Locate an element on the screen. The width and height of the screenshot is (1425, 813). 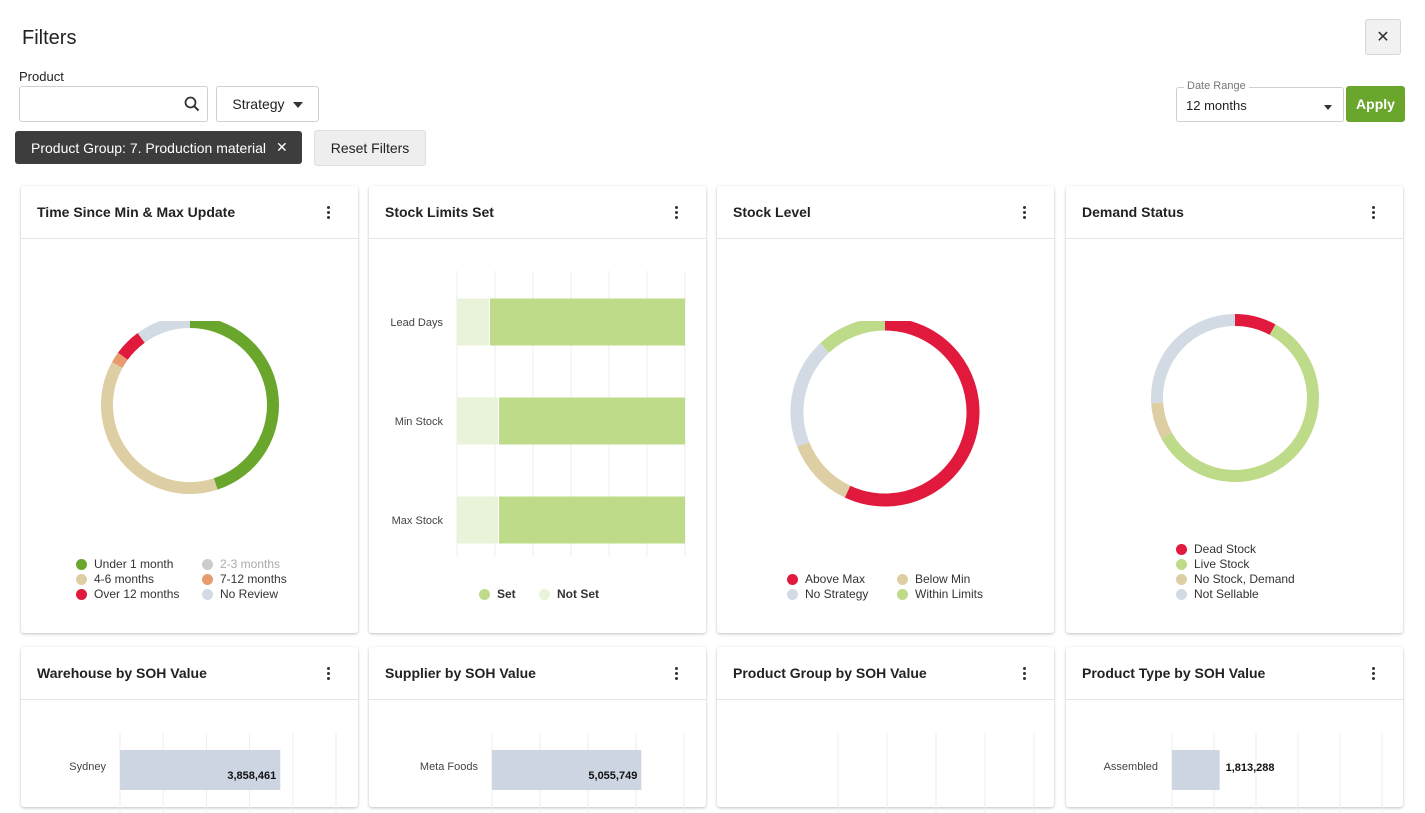
reset-filters-button: Reset Filters is located at coordinates (370, 148).